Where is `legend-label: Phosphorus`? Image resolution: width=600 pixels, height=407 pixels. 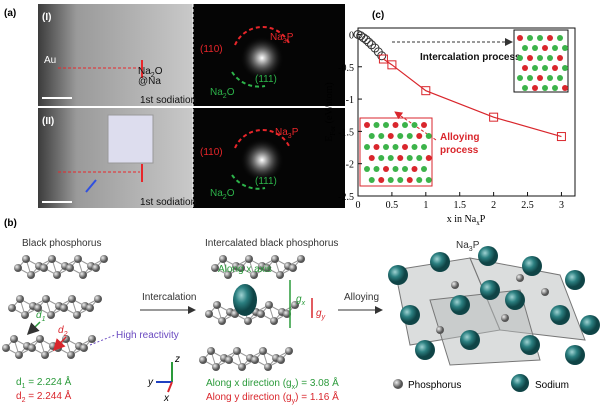 legend-label: Phosphorus is located at coordinates (434, 385).